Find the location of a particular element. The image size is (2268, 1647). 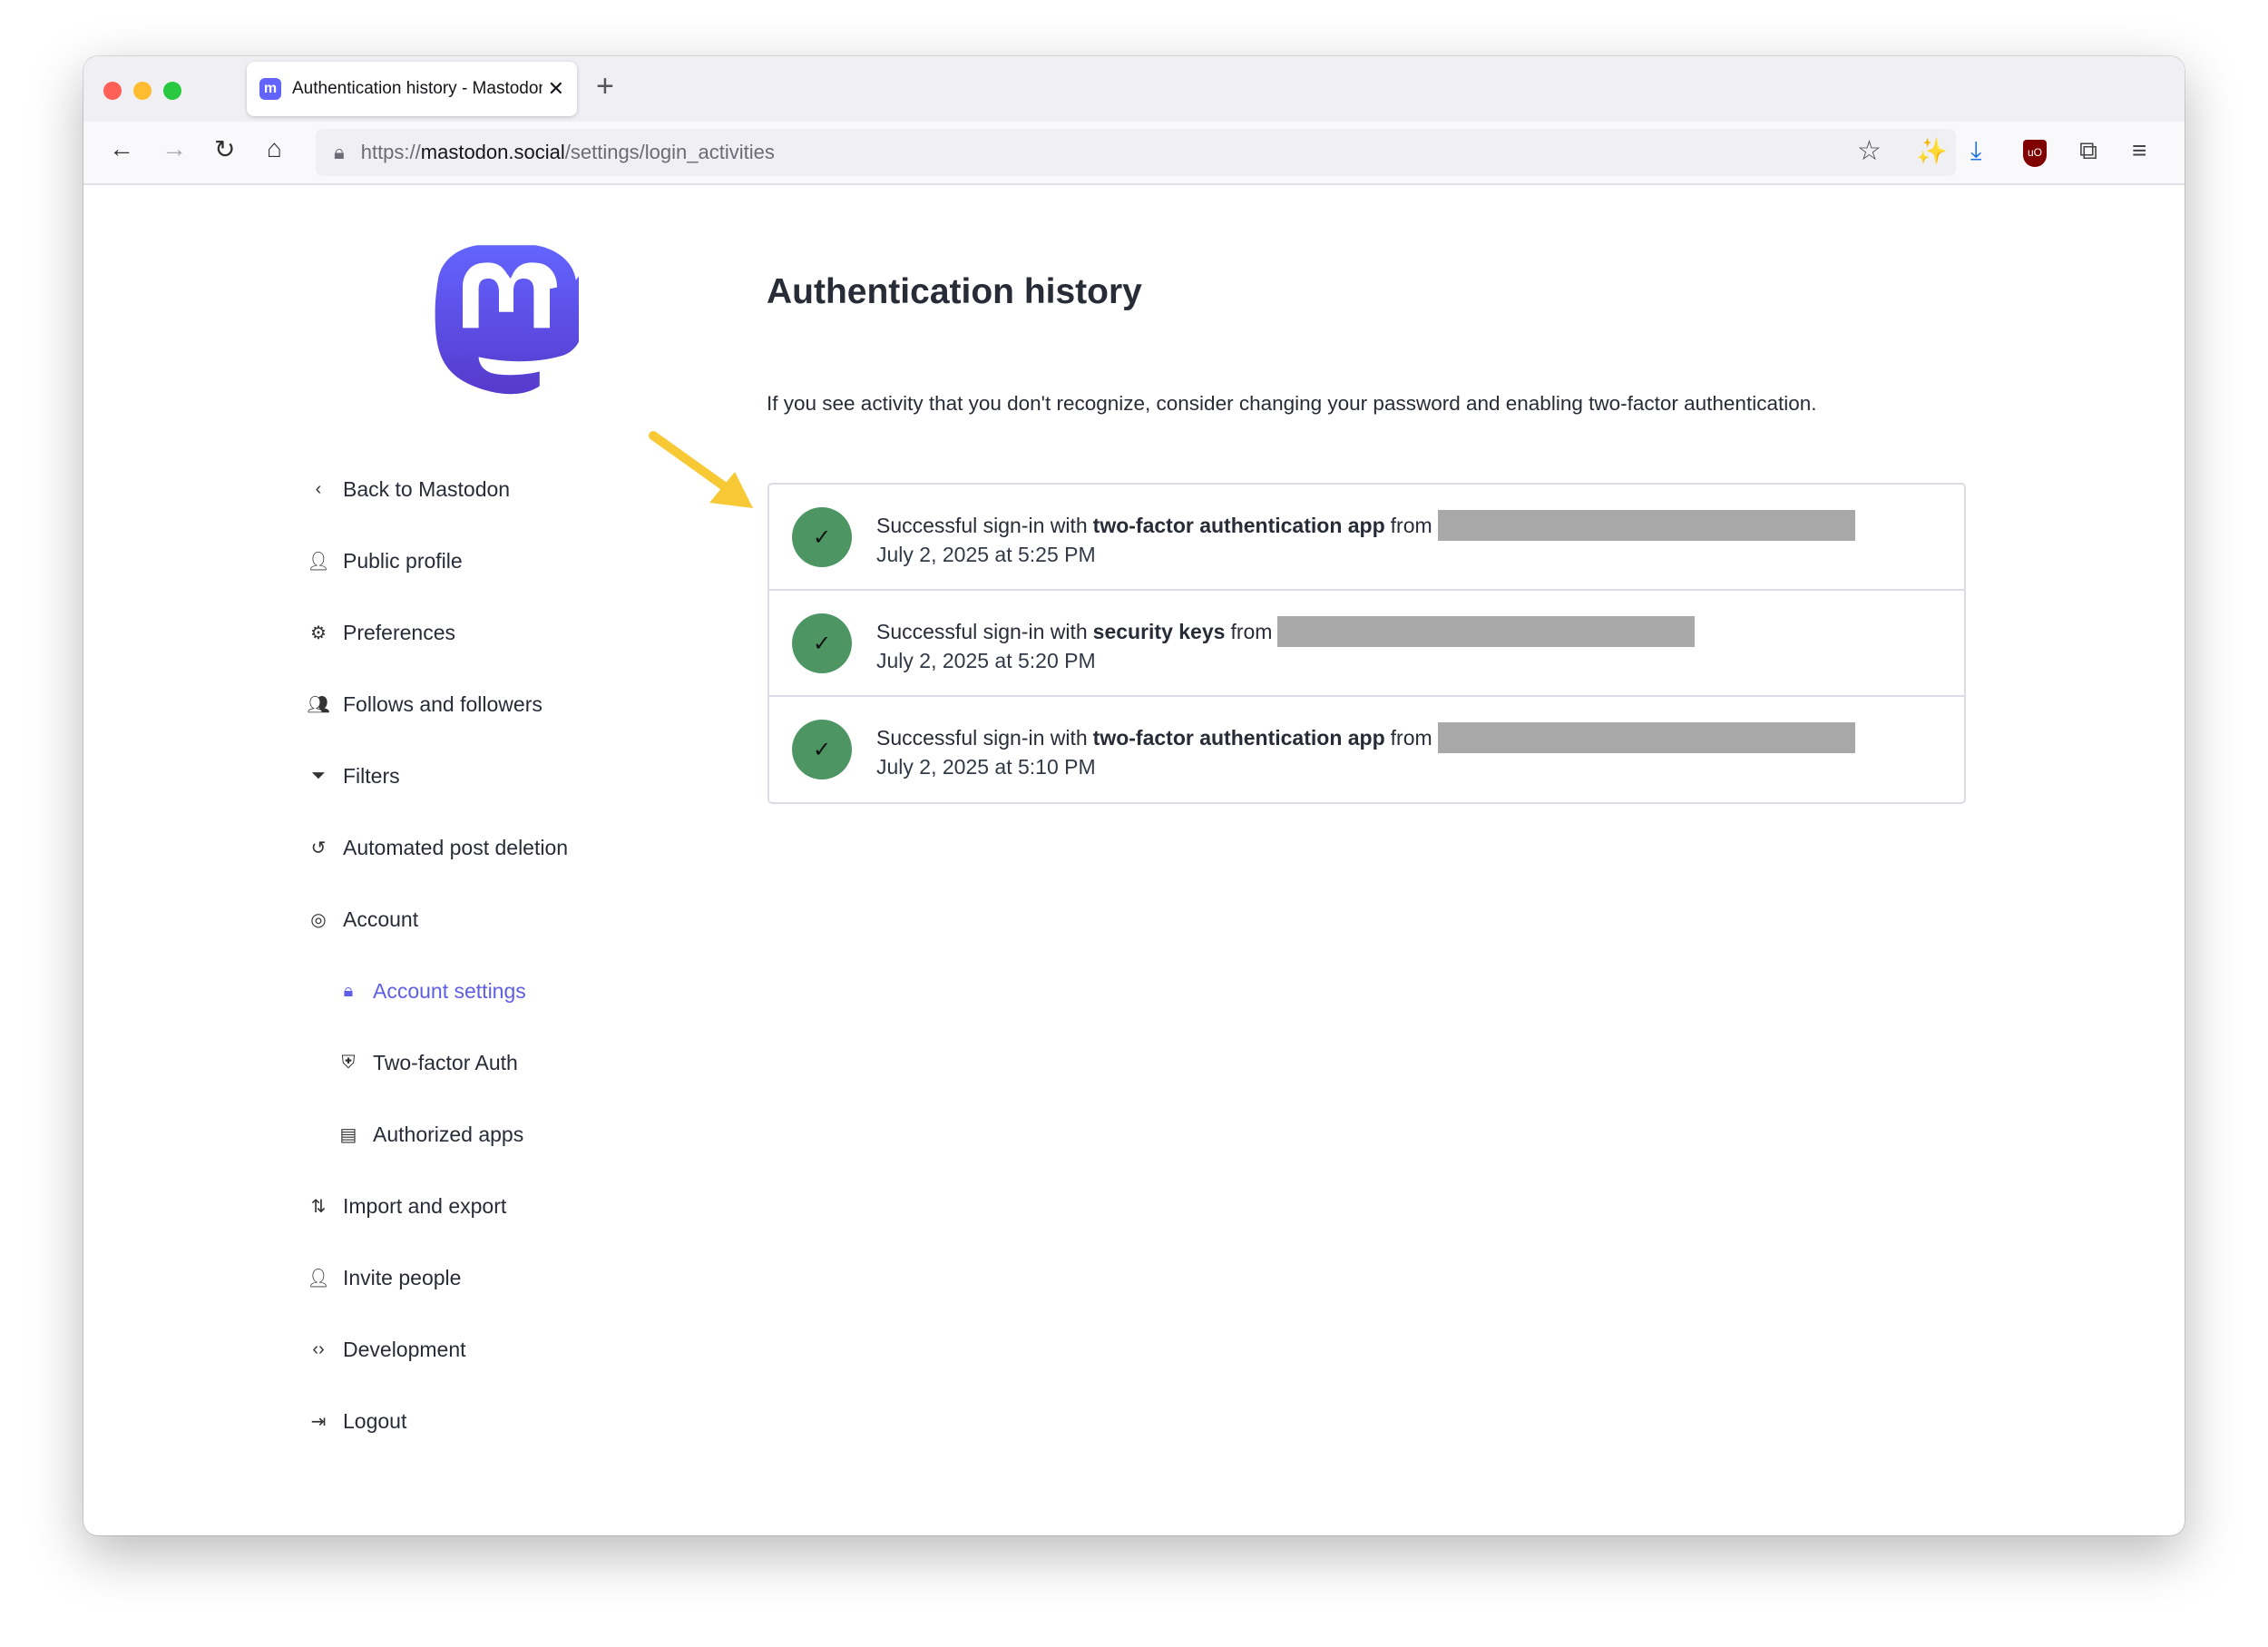

activity-time: July 2, 2025 at 5:10 PM is located at coordinates (986, 767).